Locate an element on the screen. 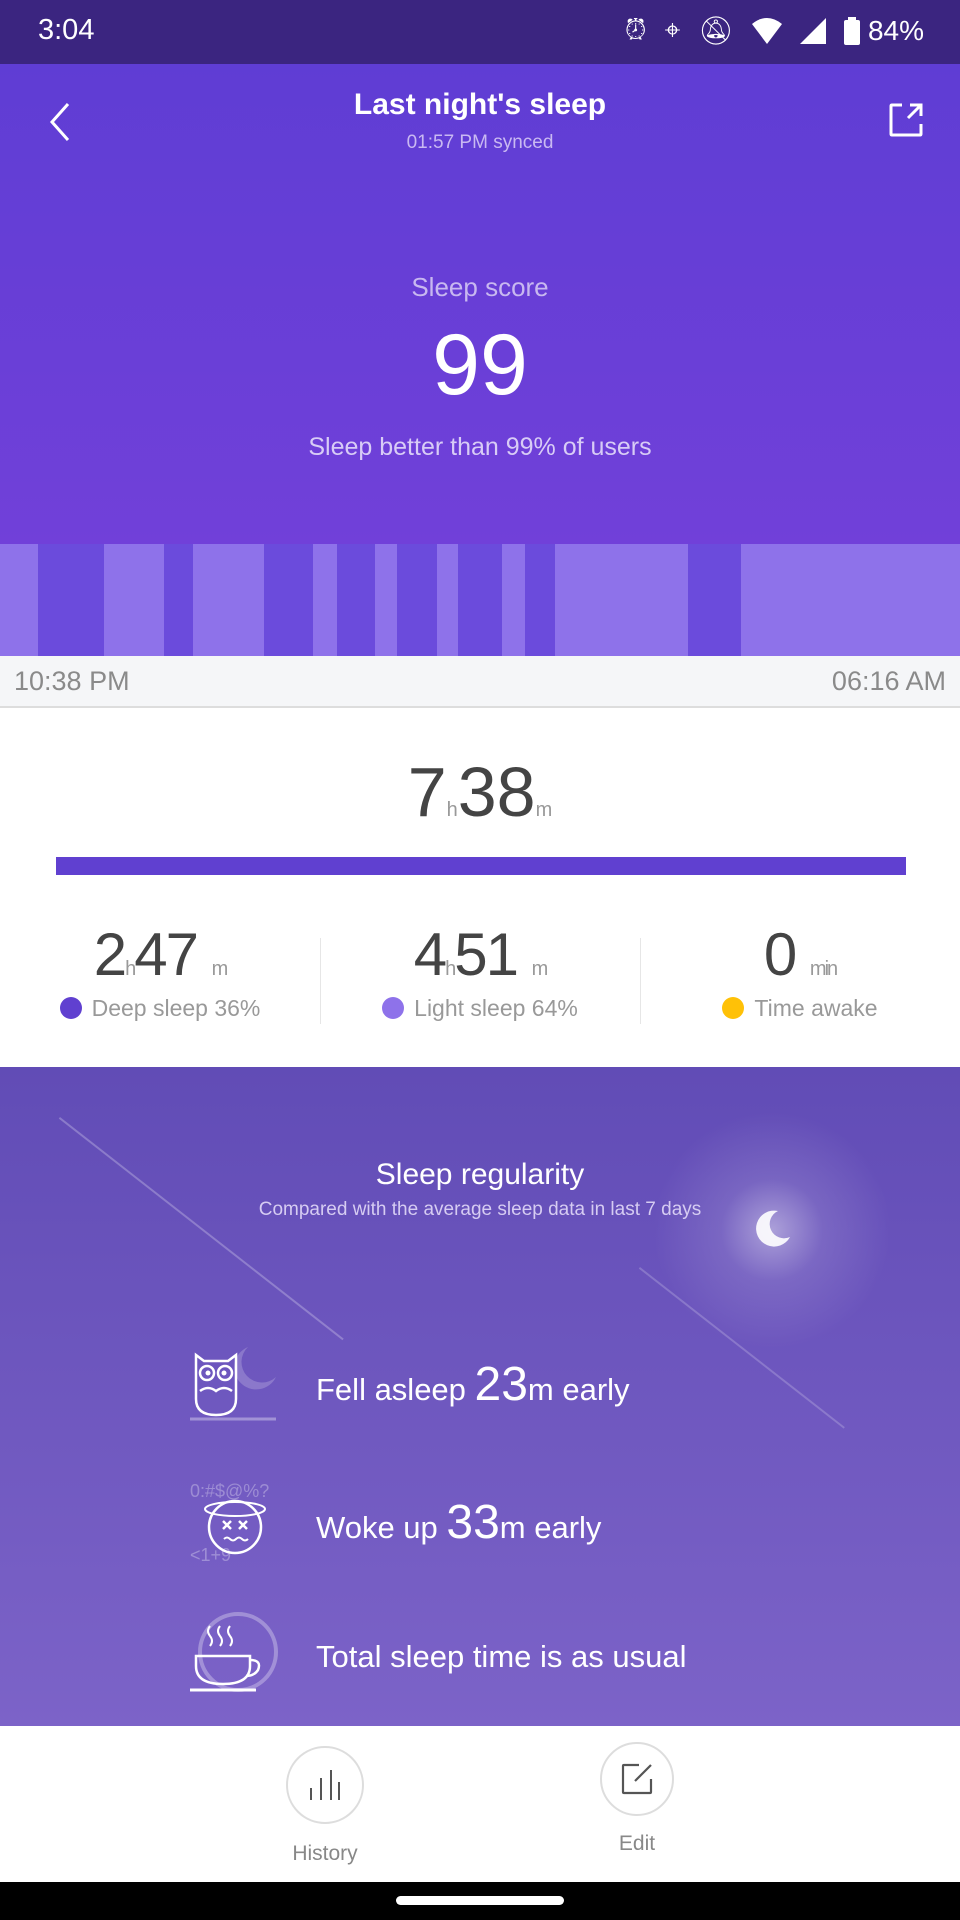 The image size is (960, 1920). total-sleep-duration: 7h38m is located at coordinates (480, 792).